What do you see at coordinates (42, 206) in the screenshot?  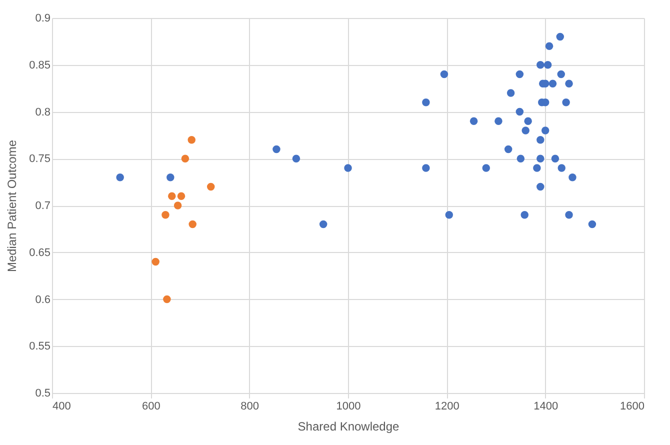 I see `y-tick-label: 0.7` at bounding box center [42, 206].